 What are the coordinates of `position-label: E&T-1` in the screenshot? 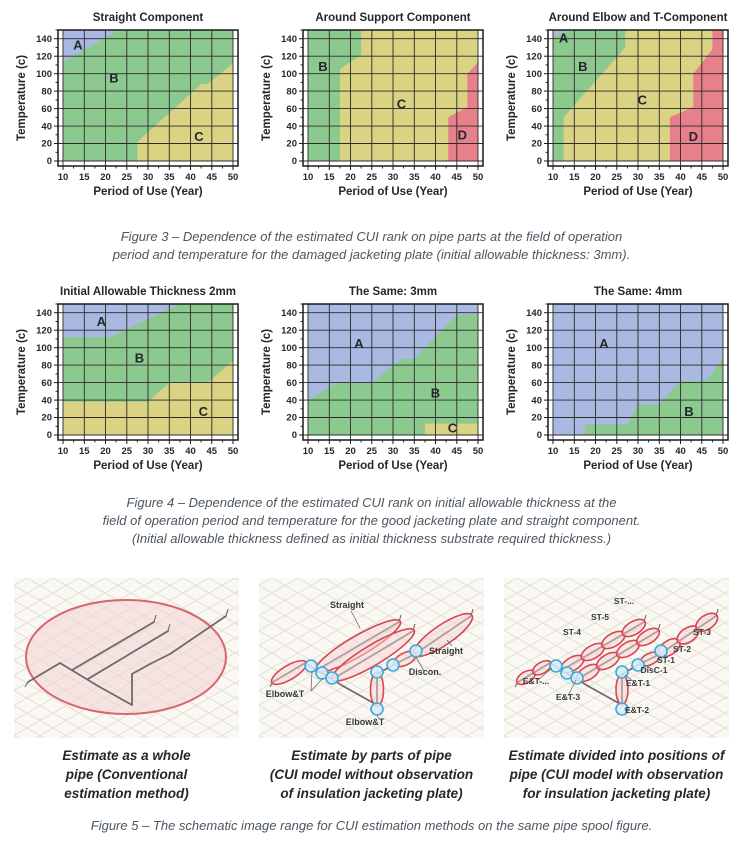 It's located at (638, 683).